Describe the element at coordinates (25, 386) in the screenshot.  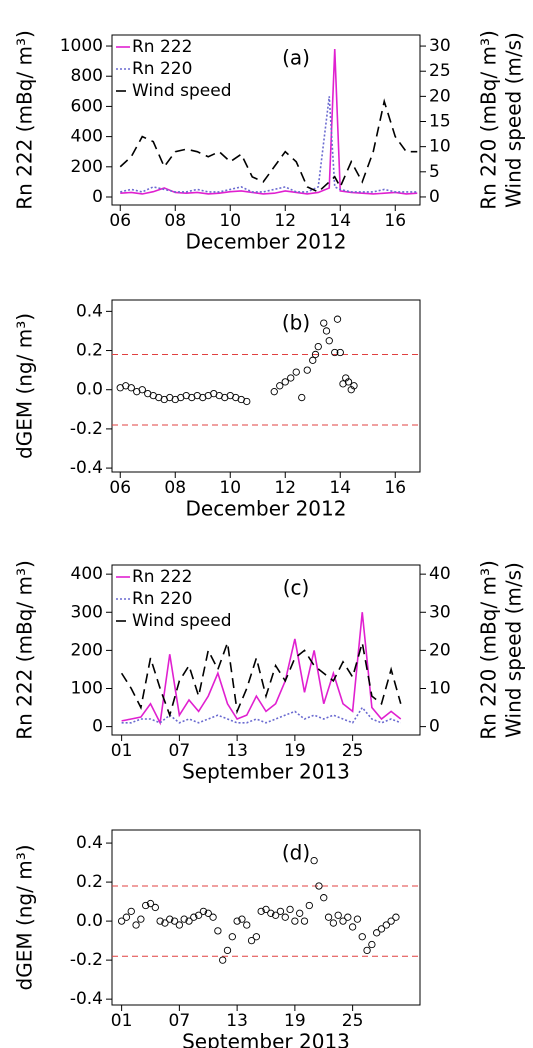
I see `y-axis-label: dGEM (ng/ m³)` at that location.